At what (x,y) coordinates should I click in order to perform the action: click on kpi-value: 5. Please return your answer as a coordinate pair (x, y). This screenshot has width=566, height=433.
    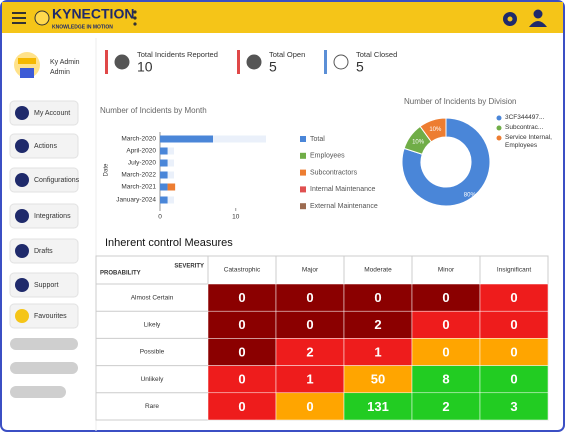
    Looking at the image, I should click on (273, 67).